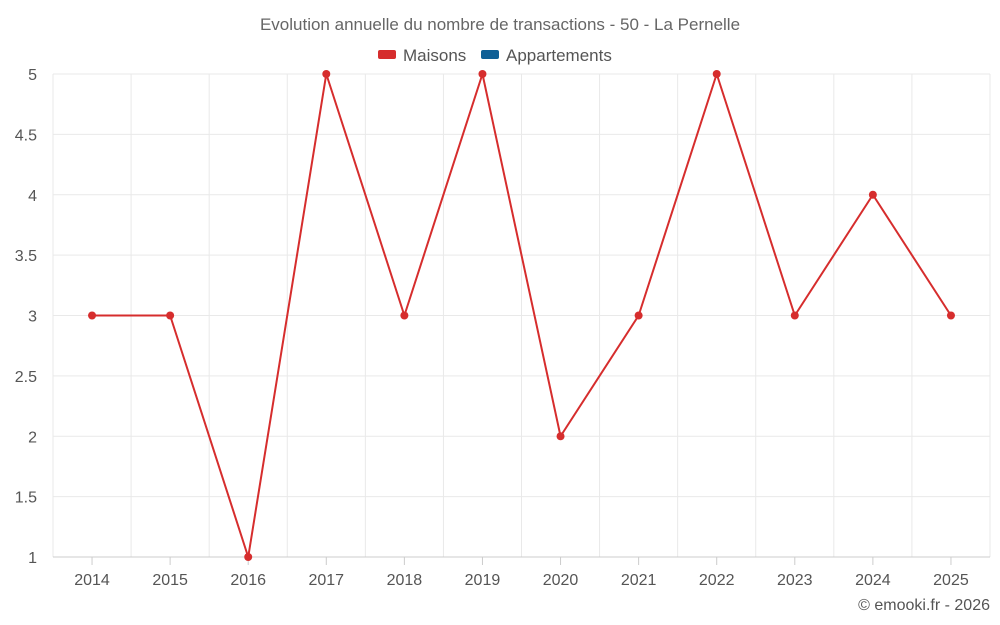 This screenshot has height=625, width=1000. Describe the element at coordinates (387, 54) in the screenshot. I see `legend-swatch-maisons` at that location.